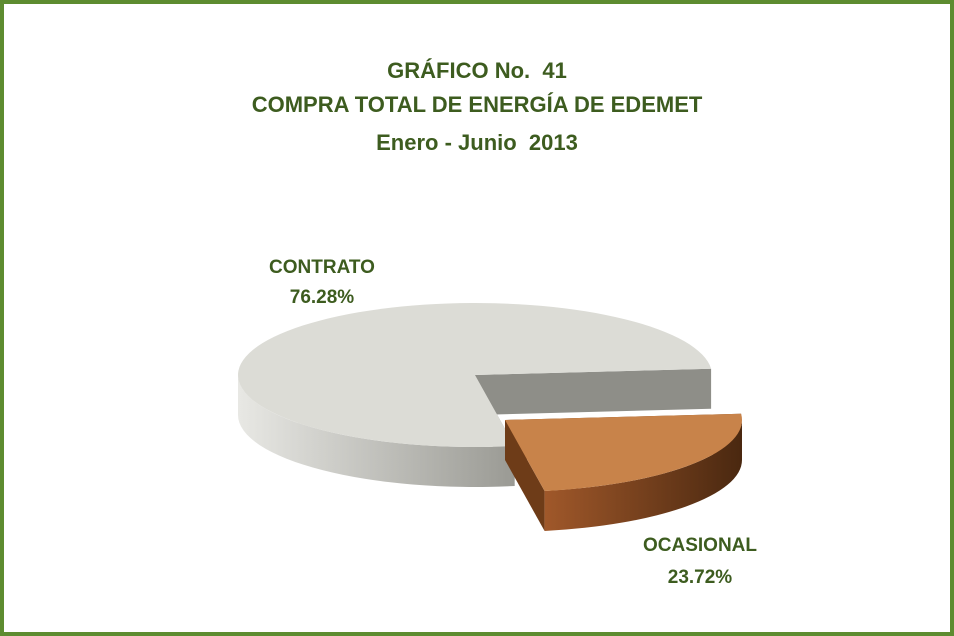 The width and height of the screenshot is (954, 636). I want to click on title-line: GRÁFICO No. 41, so click(477, 70).